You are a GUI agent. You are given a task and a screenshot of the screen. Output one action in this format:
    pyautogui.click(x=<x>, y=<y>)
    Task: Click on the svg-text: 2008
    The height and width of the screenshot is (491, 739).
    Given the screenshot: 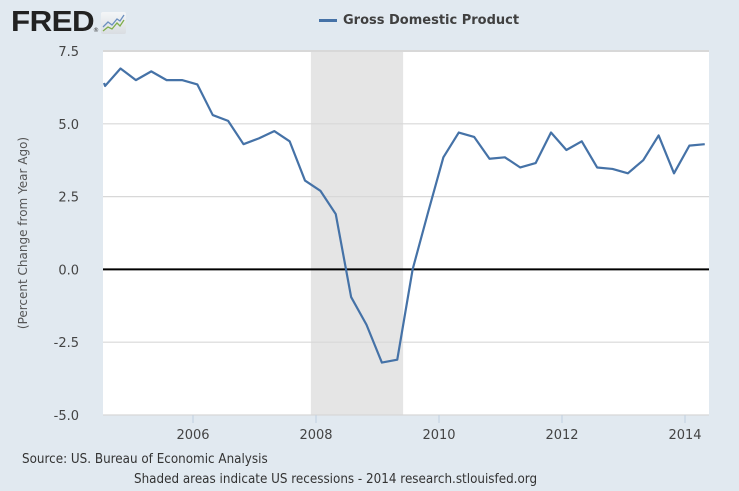 What is the action you would take?
    pyautogui.click(x=315, y=435)
    